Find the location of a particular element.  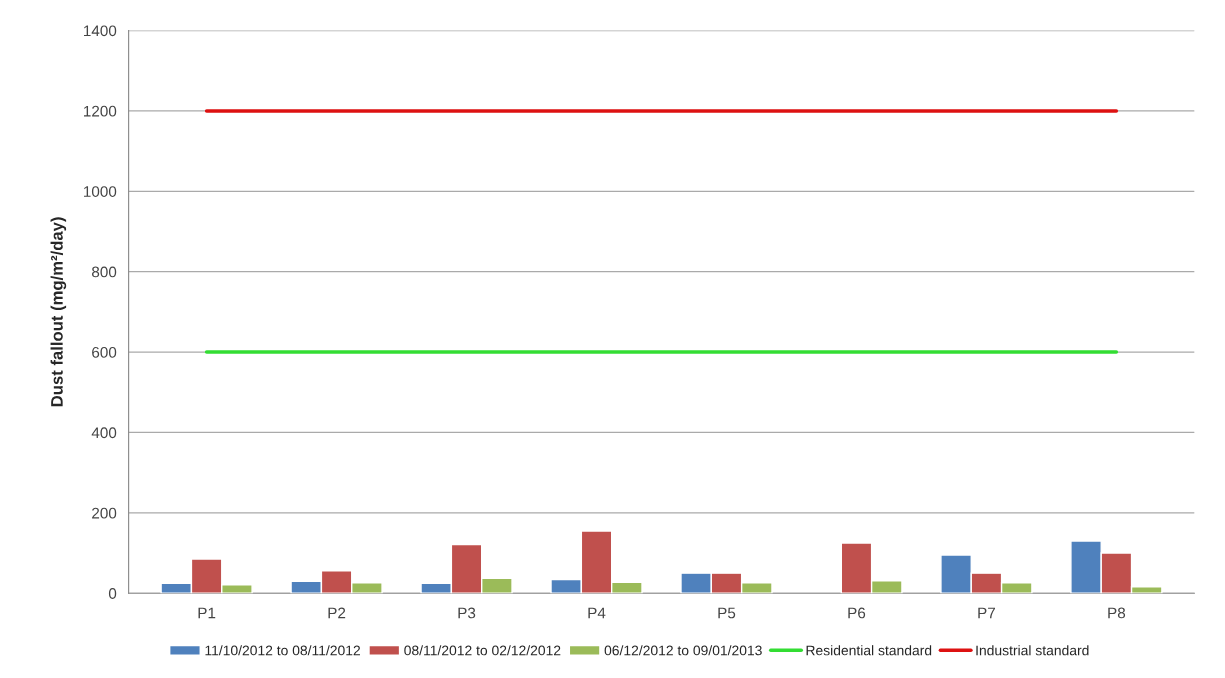

x-tick-label: P4 is located at coordinates (597, 613).